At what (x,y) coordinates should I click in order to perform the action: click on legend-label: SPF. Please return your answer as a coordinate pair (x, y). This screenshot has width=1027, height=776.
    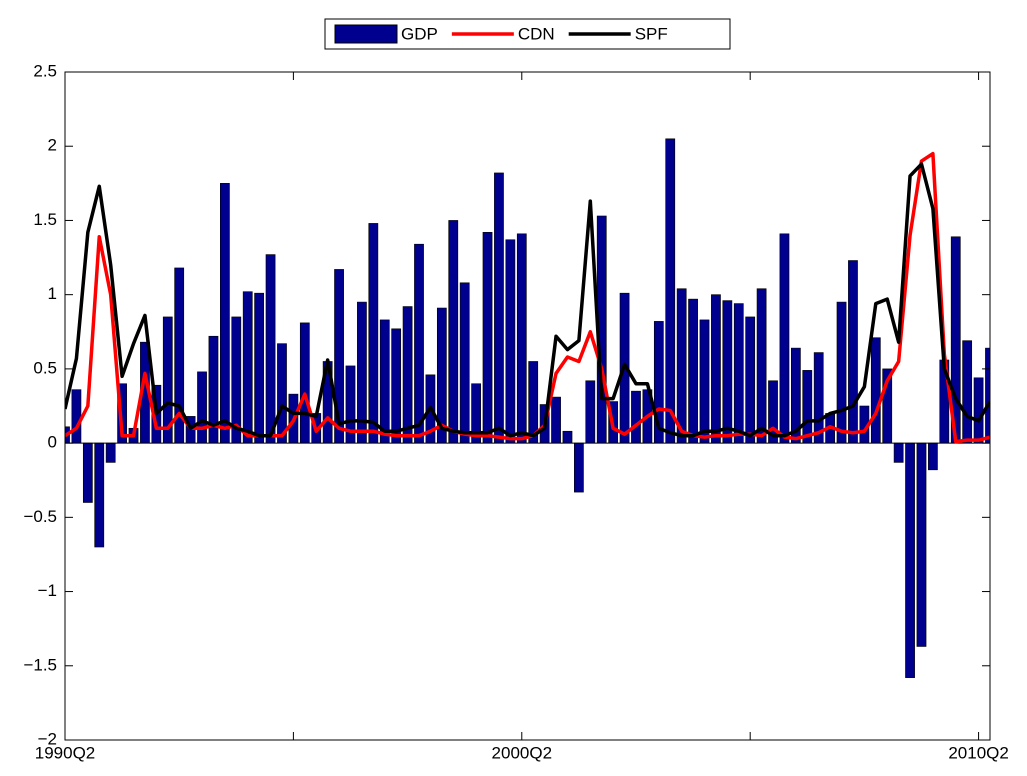
    Looking at the image, I should click on (651, 33).